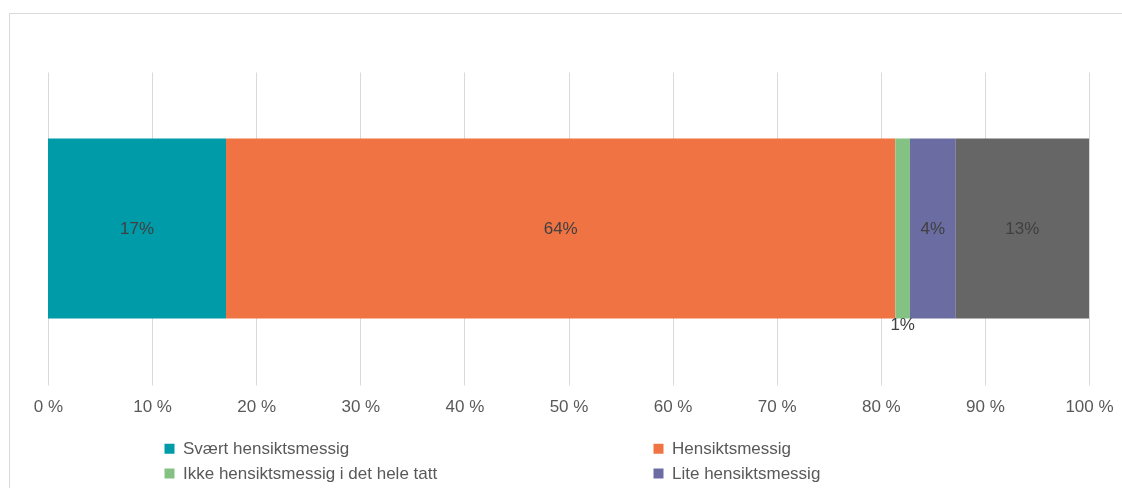 Image resolution: width=1122 pixels, height=488 pixels. I want to click on x-tick-label: 40 %, so click(465, 406).